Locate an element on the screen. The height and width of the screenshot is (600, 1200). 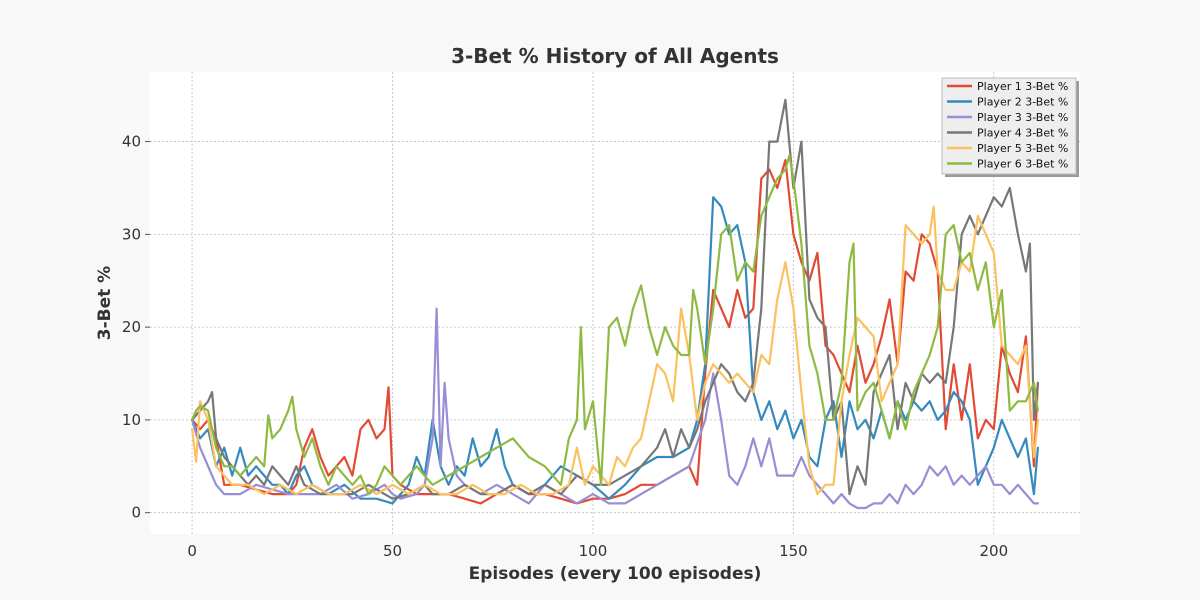
x-tick-label: 50 is located at coordinates (392, 551).